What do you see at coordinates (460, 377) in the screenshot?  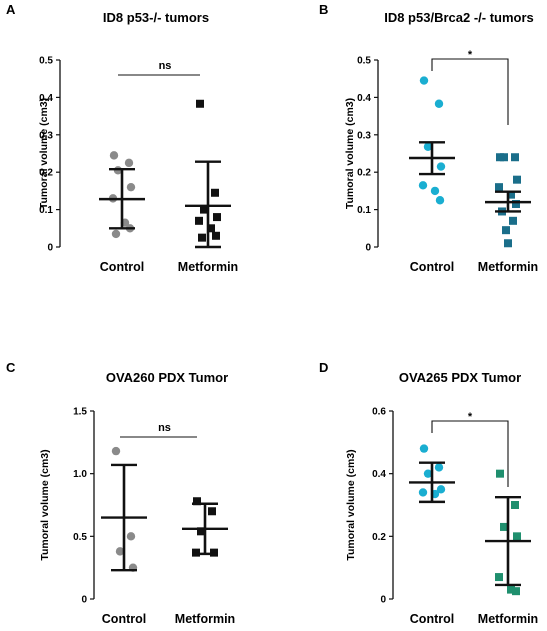 I see `chart-title: OVA265 PDX Tumor` at bounding box center [460, 377].